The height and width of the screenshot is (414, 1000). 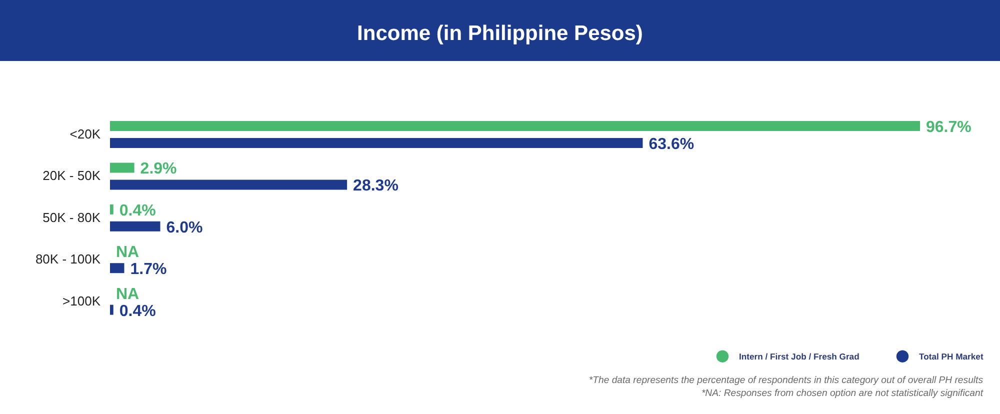 I want to click on y-tick-label: 20K - 50K, so click(x=71, y=176).